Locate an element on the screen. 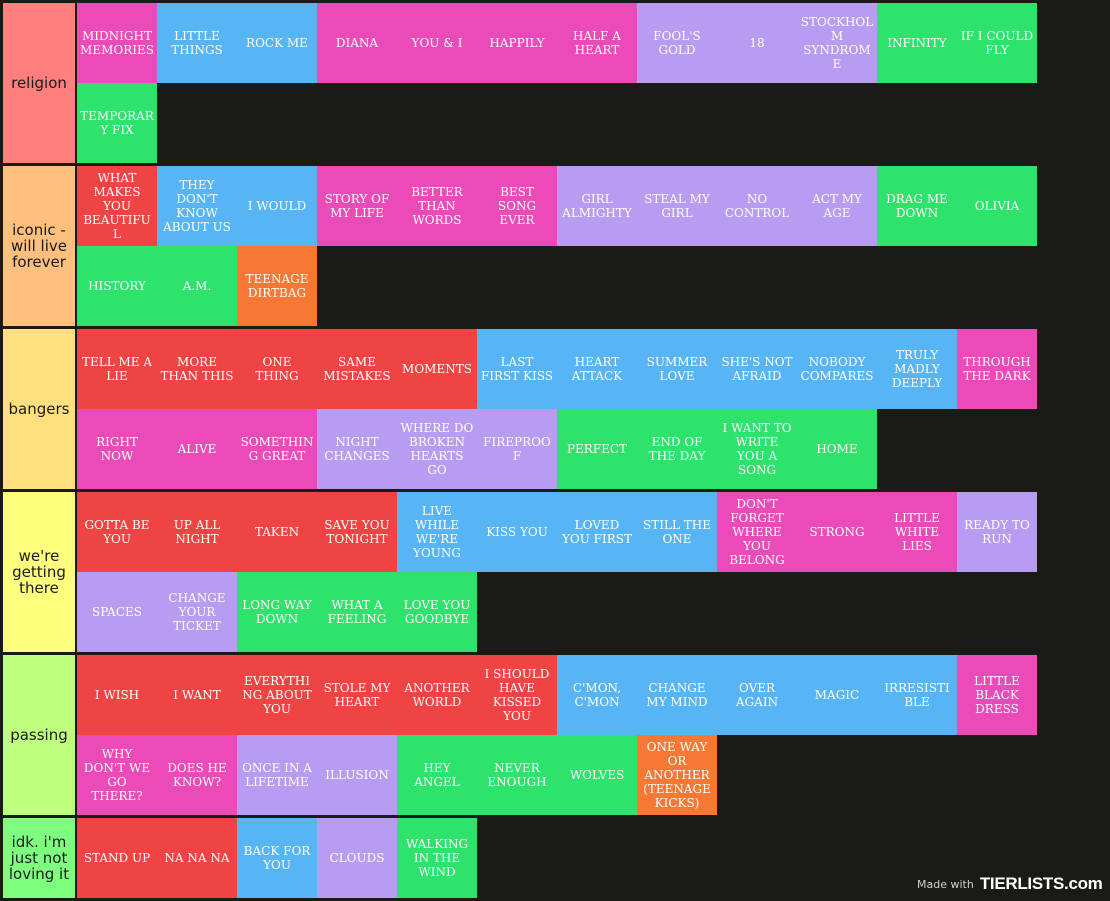  tier-item: SPACES is located at coordinates (117, 612).